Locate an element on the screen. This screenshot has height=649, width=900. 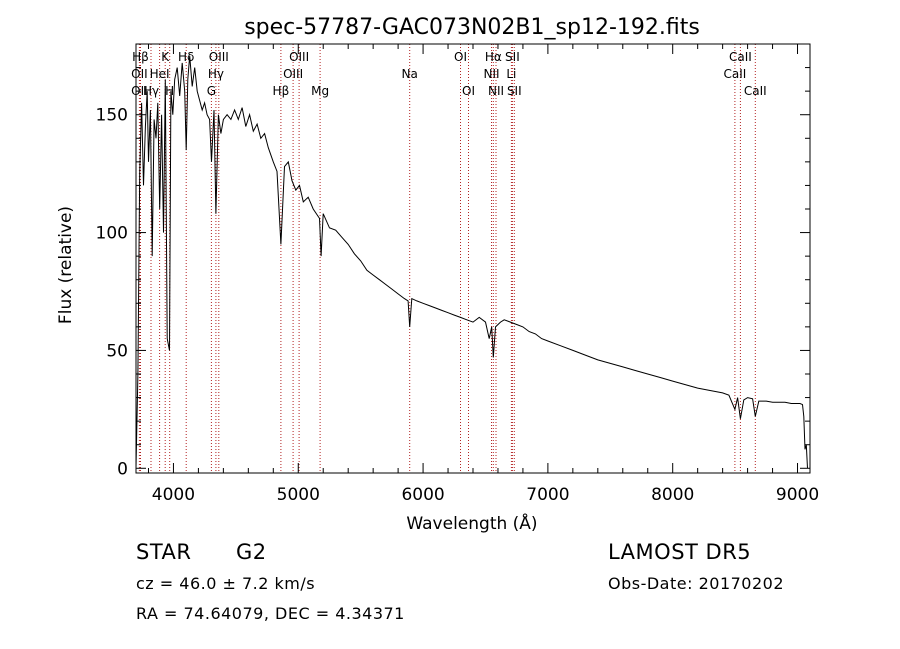
line-label-10: G is located at coordinates (211, 91).